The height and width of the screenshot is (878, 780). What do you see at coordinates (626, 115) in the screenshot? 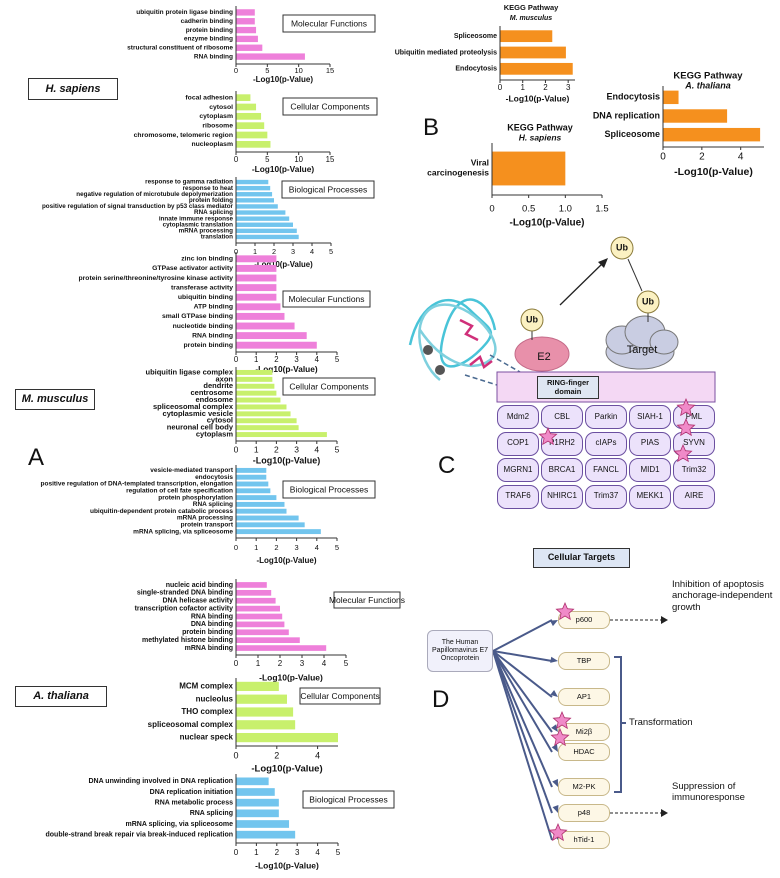
I see `category-label: DNA replication` at bounding box center [626, 115].